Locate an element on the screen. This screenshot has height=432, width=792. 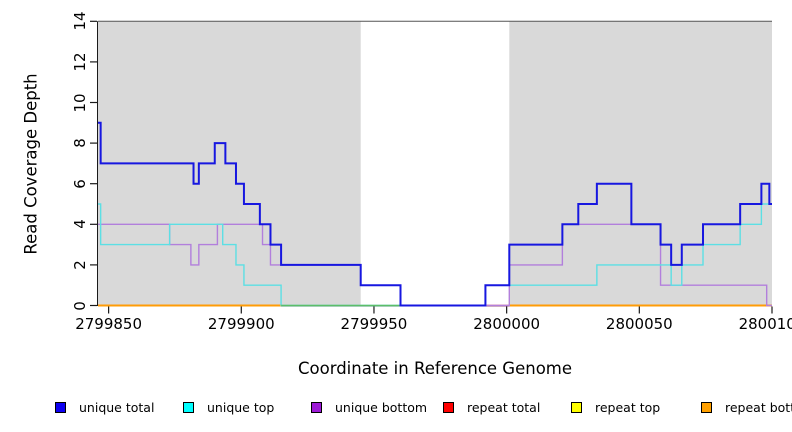
legend-label: unique bottom is located at coordinates (381, 407).